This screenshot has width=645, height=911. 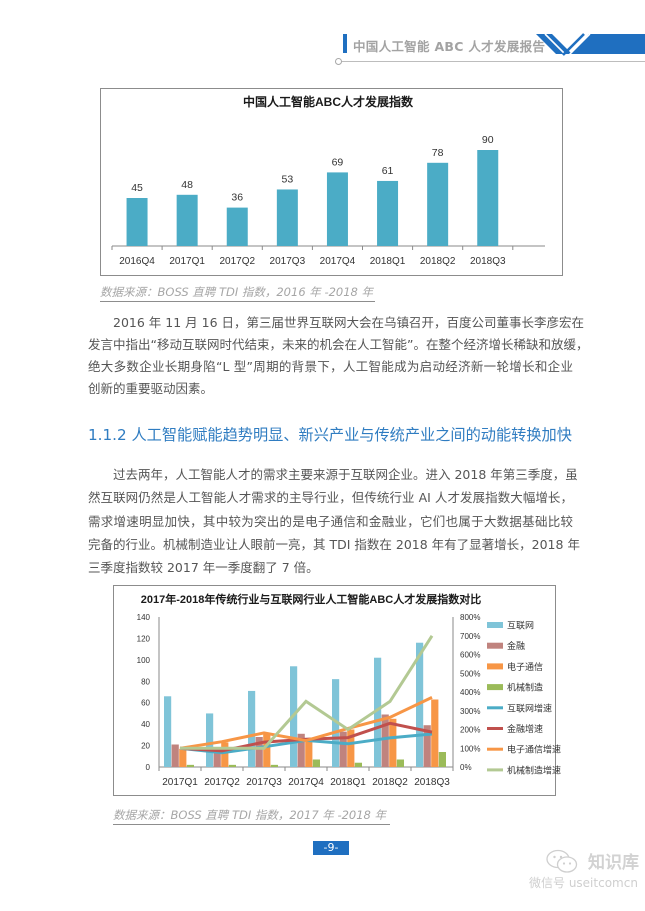 What do you see at coordinates (520, 626) in the screenshot?
I see `legend-label: 互联网` at bounding box center [520, 626].